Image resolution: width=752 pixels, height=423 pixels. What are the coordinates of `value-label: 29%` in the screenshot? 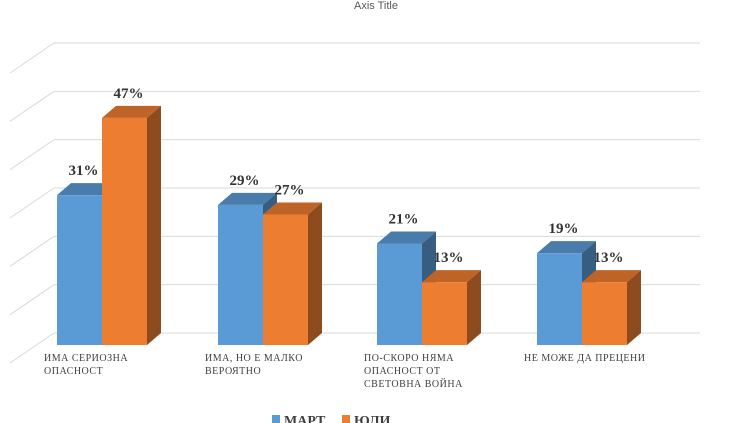 It's located at (245, 181).